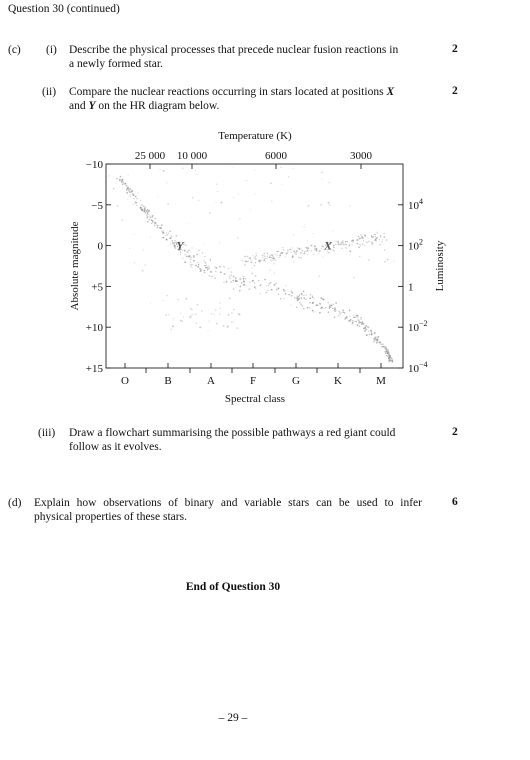  What do you see at coordinates (75, 265) in the screenshot?
I see `magnitude-axis-title: Absolute magnitude` at bounding box center [75, 265].